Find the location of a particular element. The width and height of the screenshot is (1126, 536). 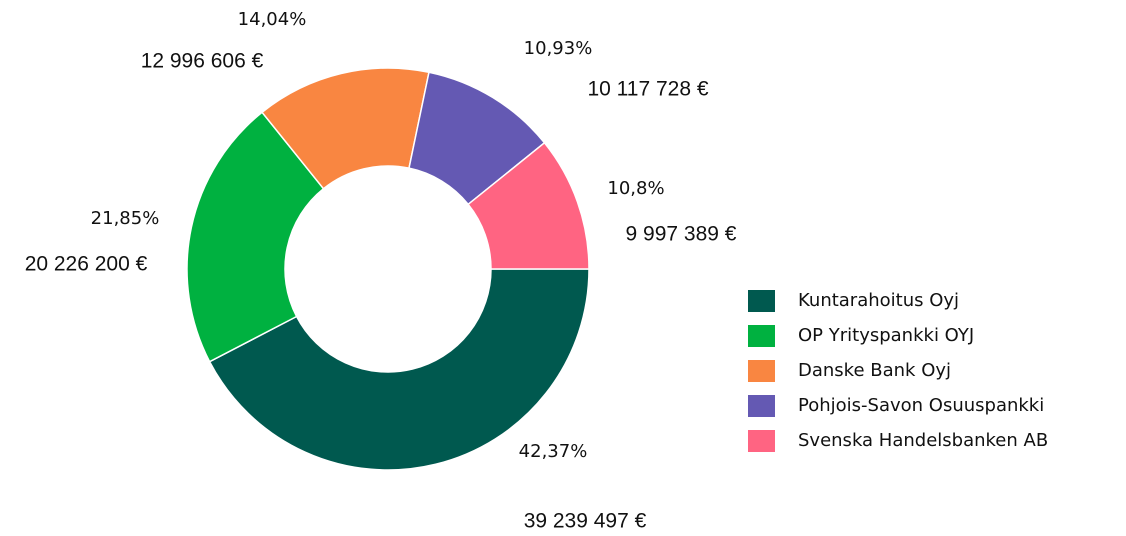

percent-label: 21,85% is located at coordinates (125, 218).